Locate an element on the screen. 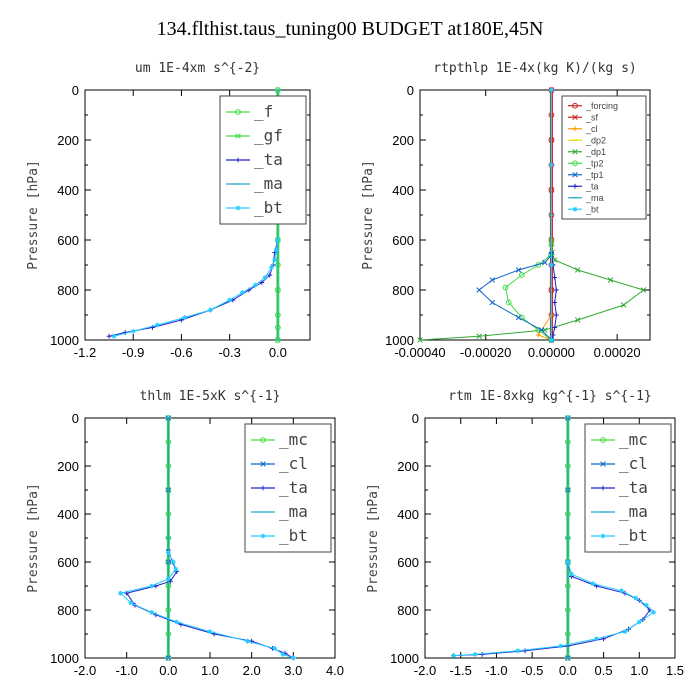  legend-label: _f is located at coordinates (263, 111).